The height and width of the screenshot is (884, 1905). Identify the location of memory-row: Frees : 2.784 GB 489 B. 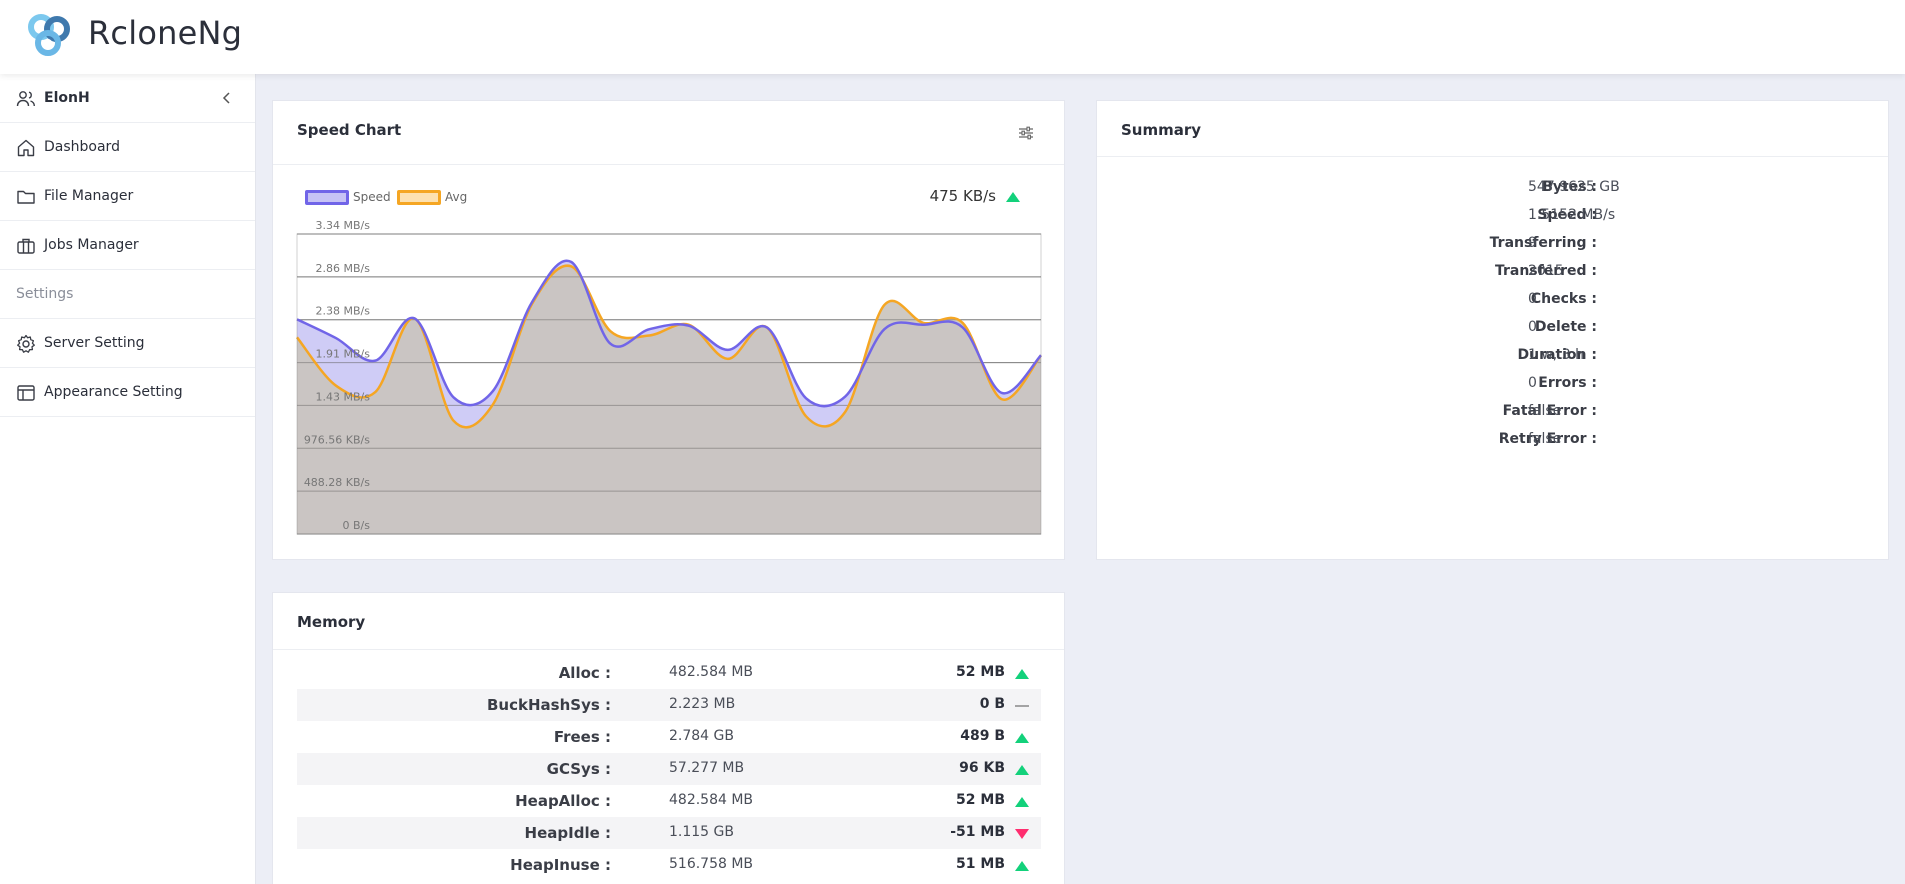
(669, 737).